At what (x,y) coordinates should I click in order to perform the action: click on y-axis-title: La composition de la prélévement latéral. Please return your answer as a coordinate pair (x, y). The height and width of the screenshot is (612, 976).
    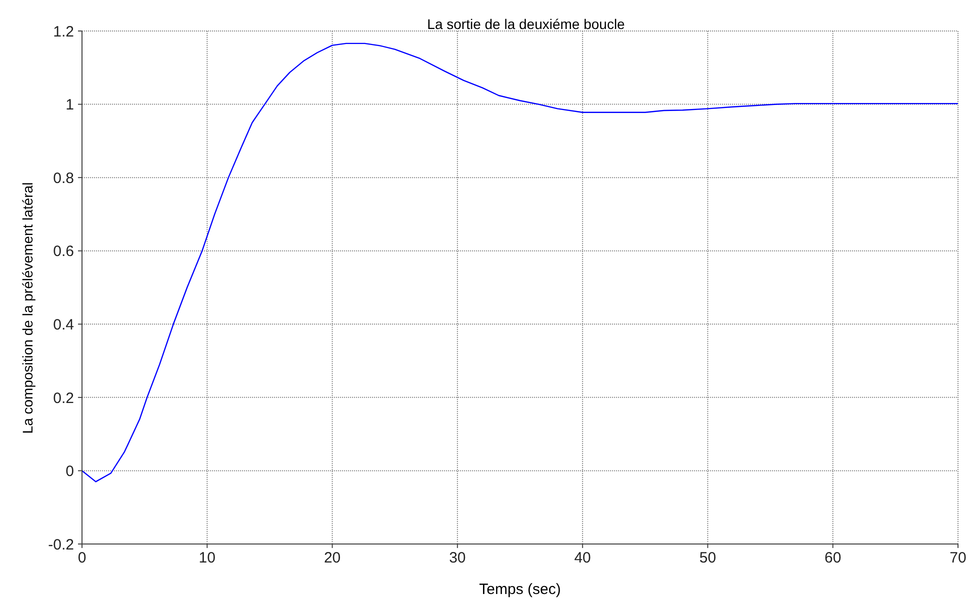
    Looking at the image, I should click on (28, 308).